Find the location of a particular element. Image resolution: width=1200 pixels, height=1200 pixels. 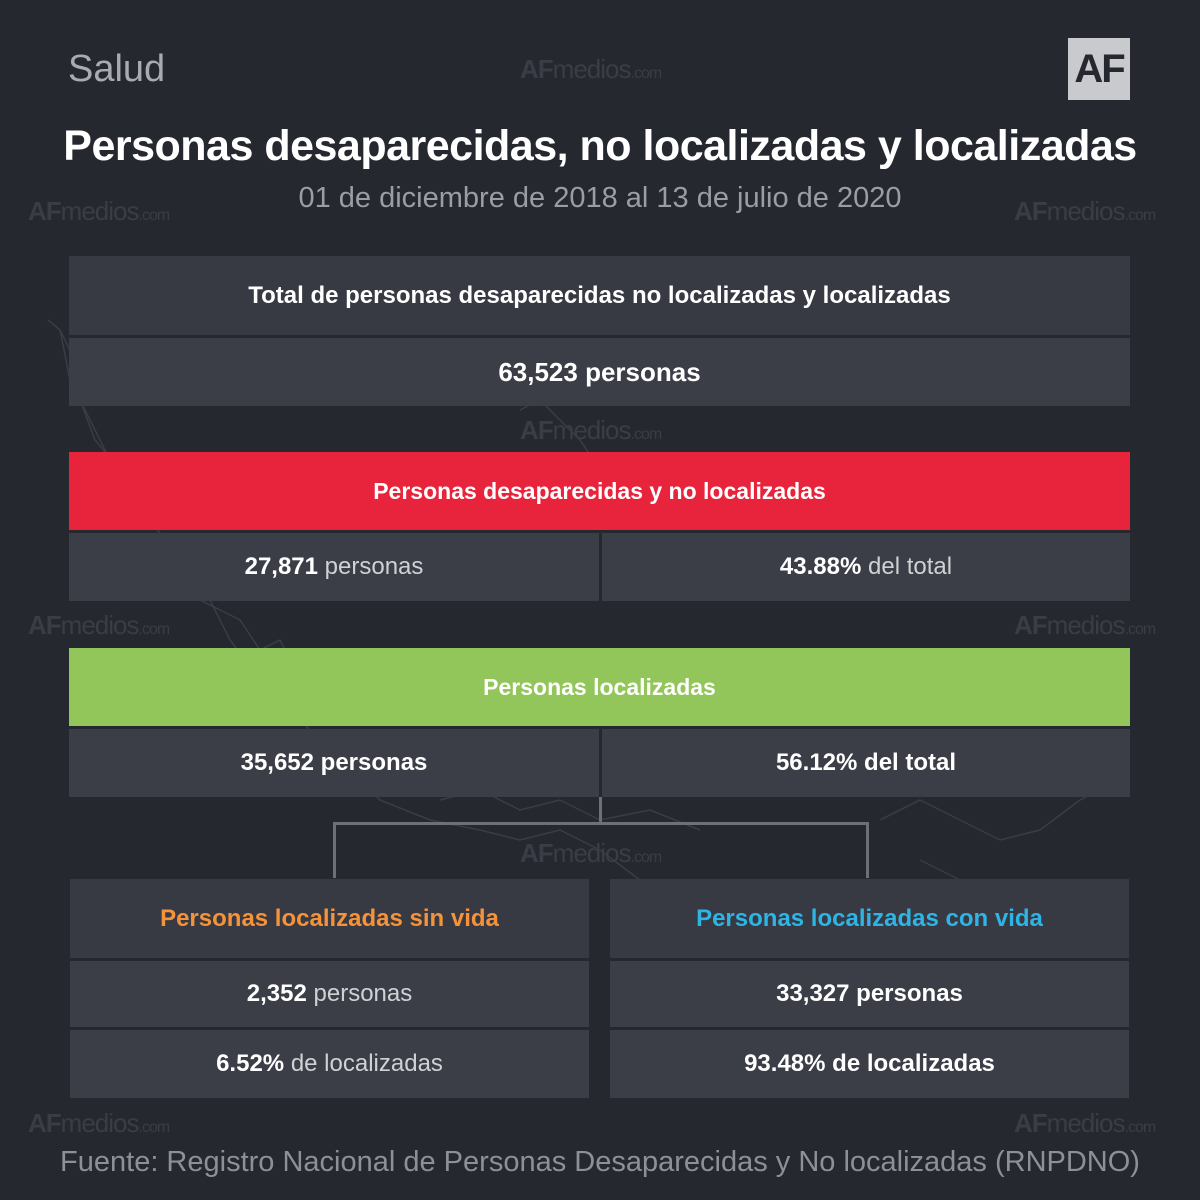

desaparecidas-count-cell: 27,871 personas is located at coordinates (334, 567).